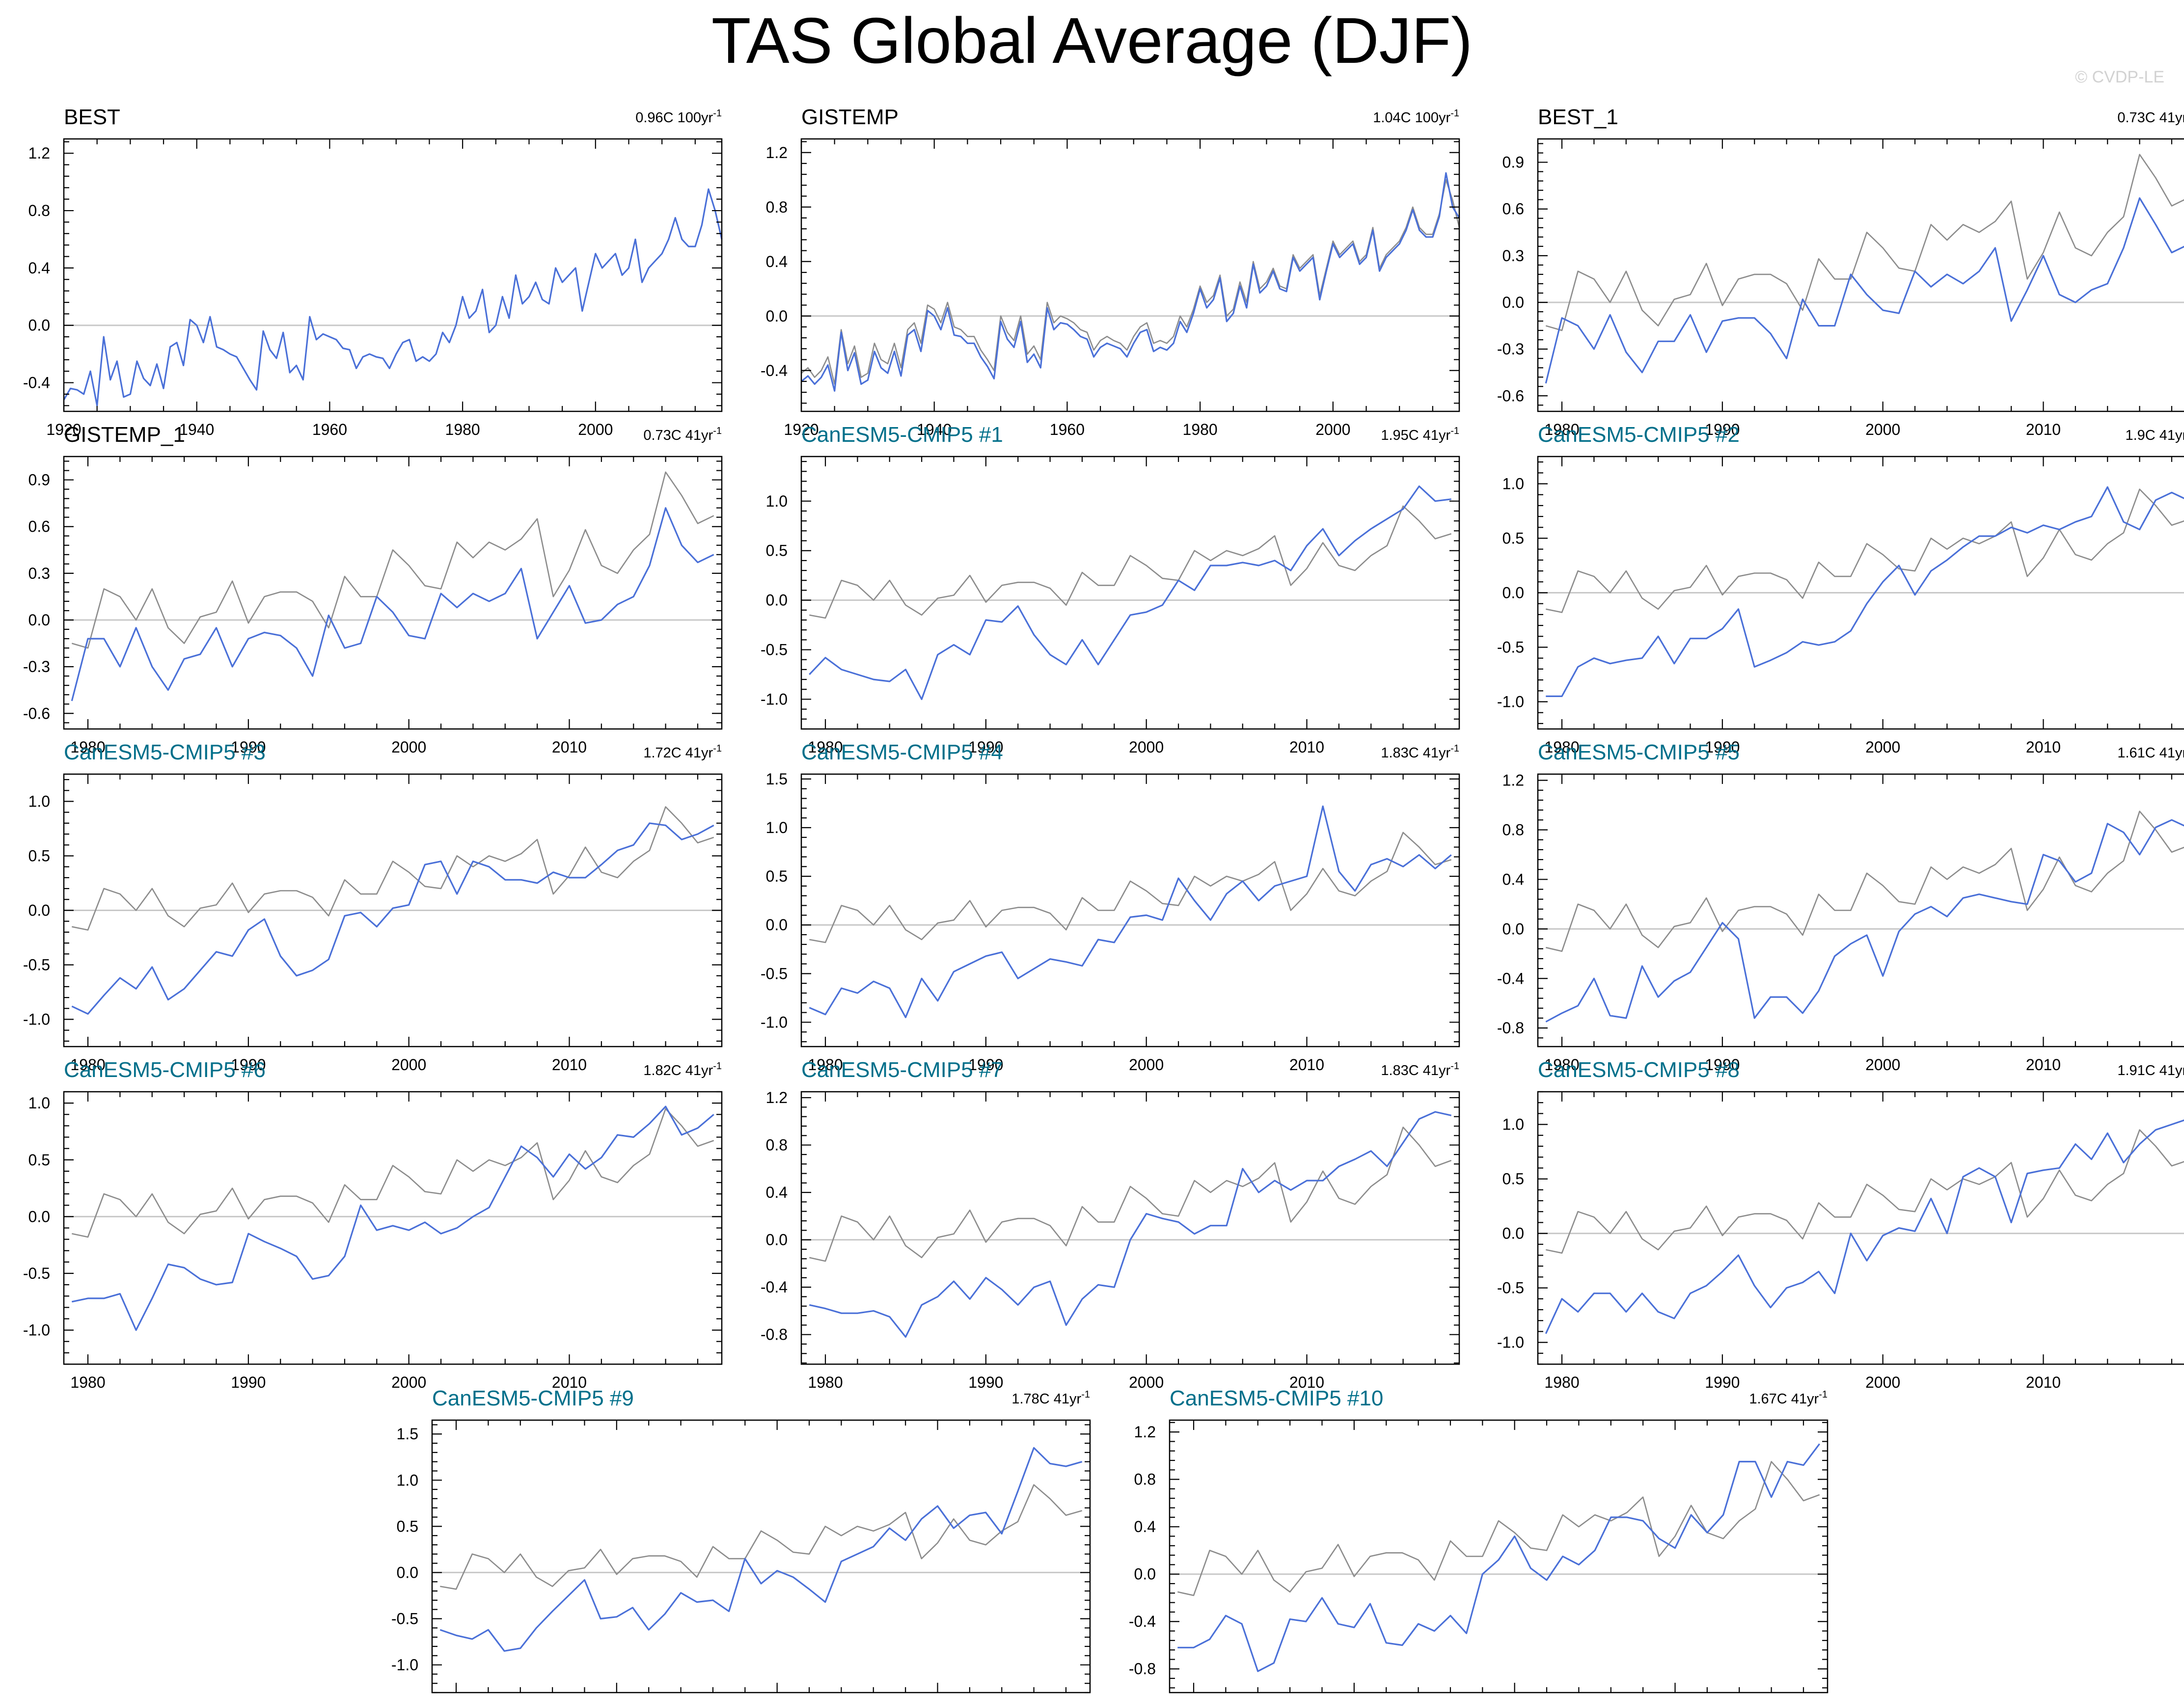  I want to click on panel-title: CanESM5-CMIP5 #5, so click(1639, 752).